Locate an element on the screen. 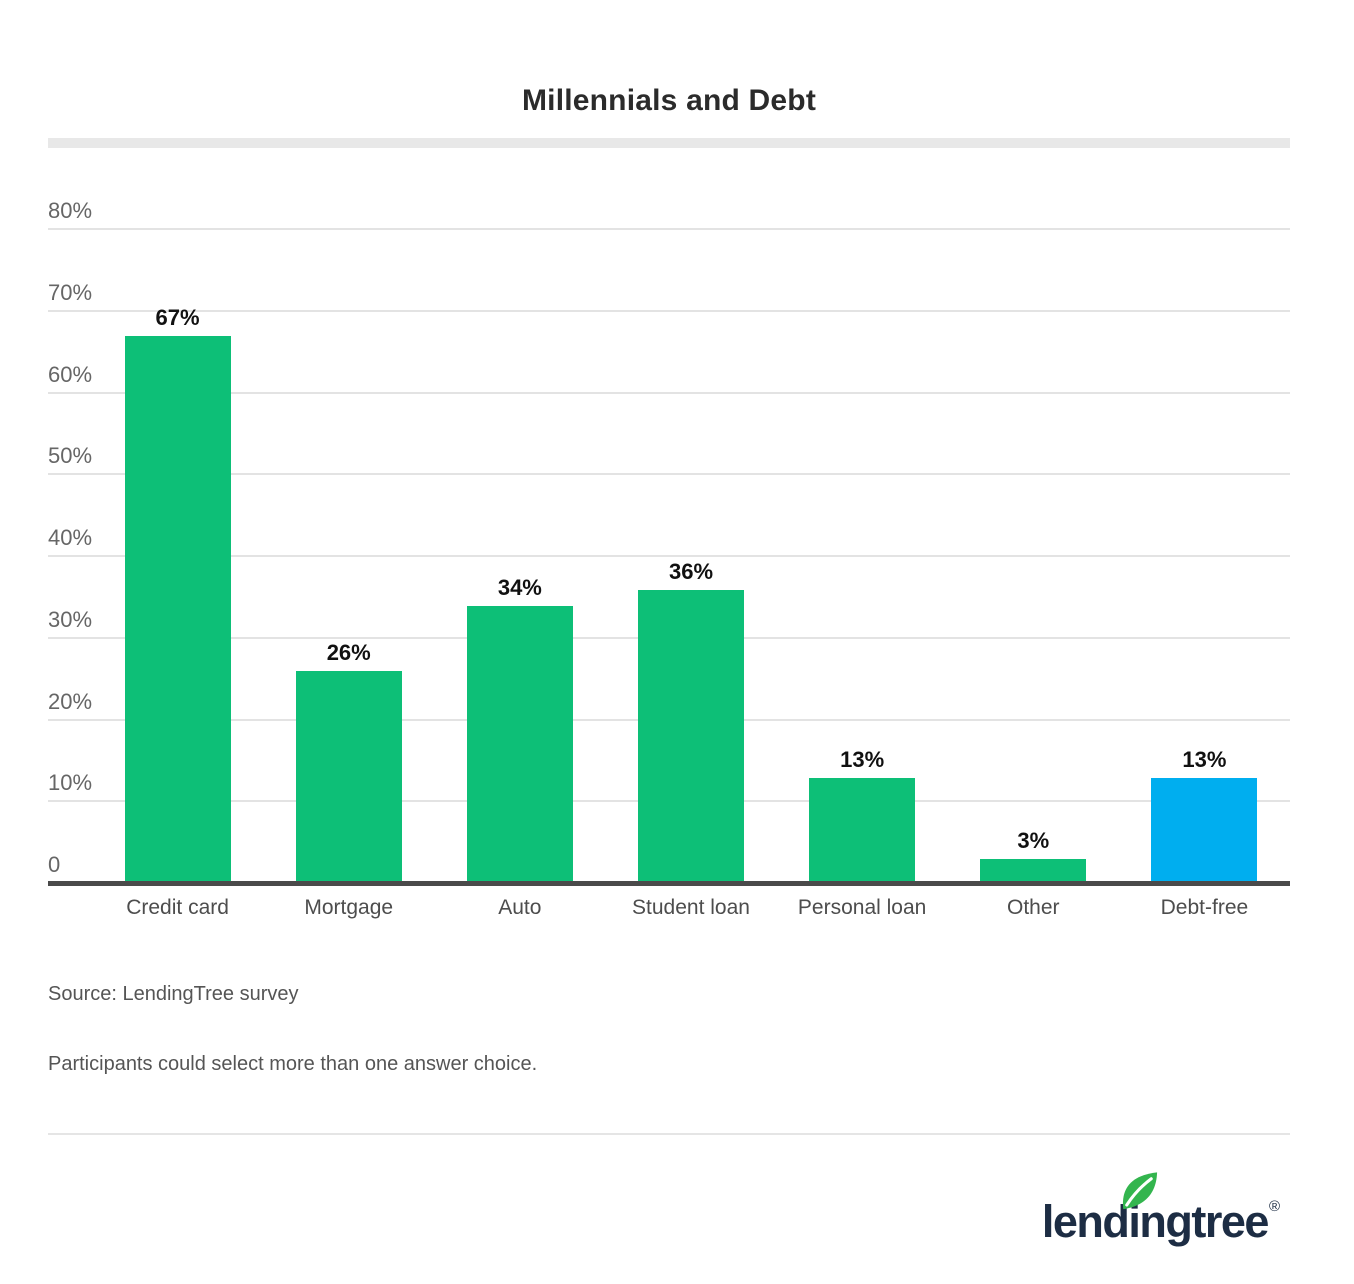 This screenshot has height=1284, width=1354. logo-text: lendingtree is located at coordinates (1155, 1221).